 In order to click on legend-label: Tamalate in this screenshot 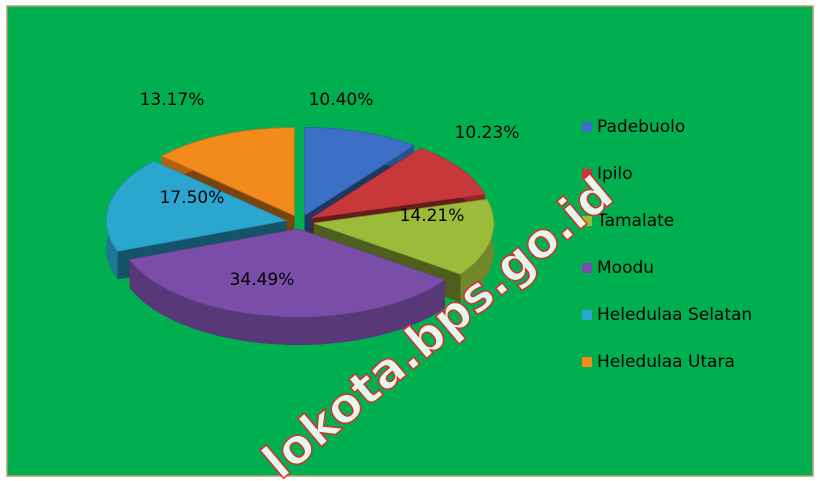, I will do `click(635, 221)`.